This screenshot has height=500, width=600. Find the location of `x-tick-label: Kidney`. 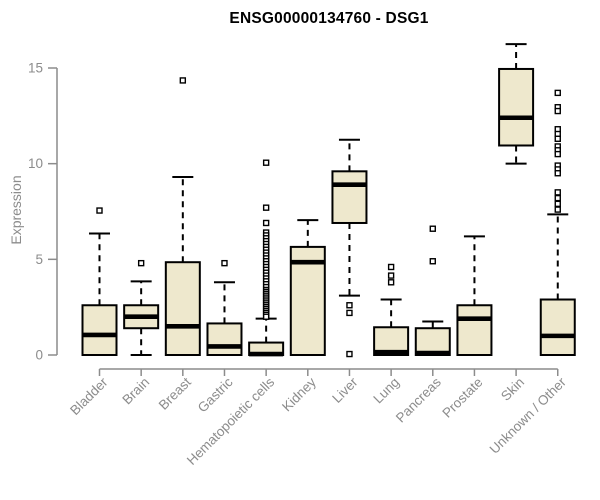

x-tick-label: Kidney is located at coordinates (299, 394).